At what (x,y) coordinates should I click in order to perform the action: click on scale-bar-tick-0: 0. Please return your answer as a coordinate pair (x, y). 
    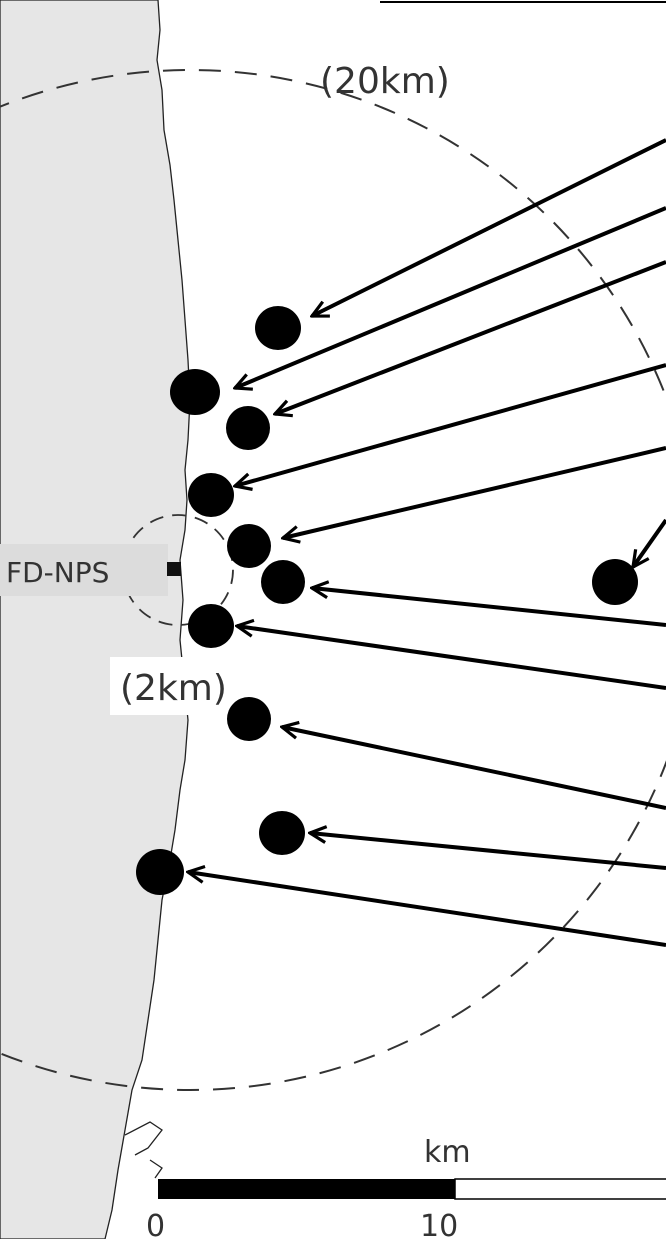
    Looking at the image, I should click on (155, 1224).